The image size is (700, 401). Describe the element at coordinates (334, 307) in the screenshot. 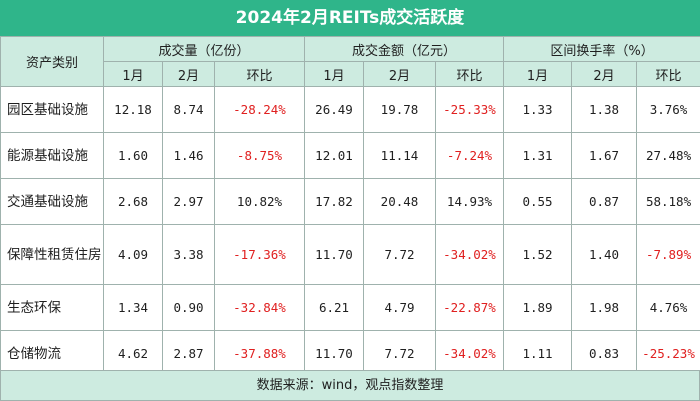

I see `amount-jan-cell: 6.21` at that location.